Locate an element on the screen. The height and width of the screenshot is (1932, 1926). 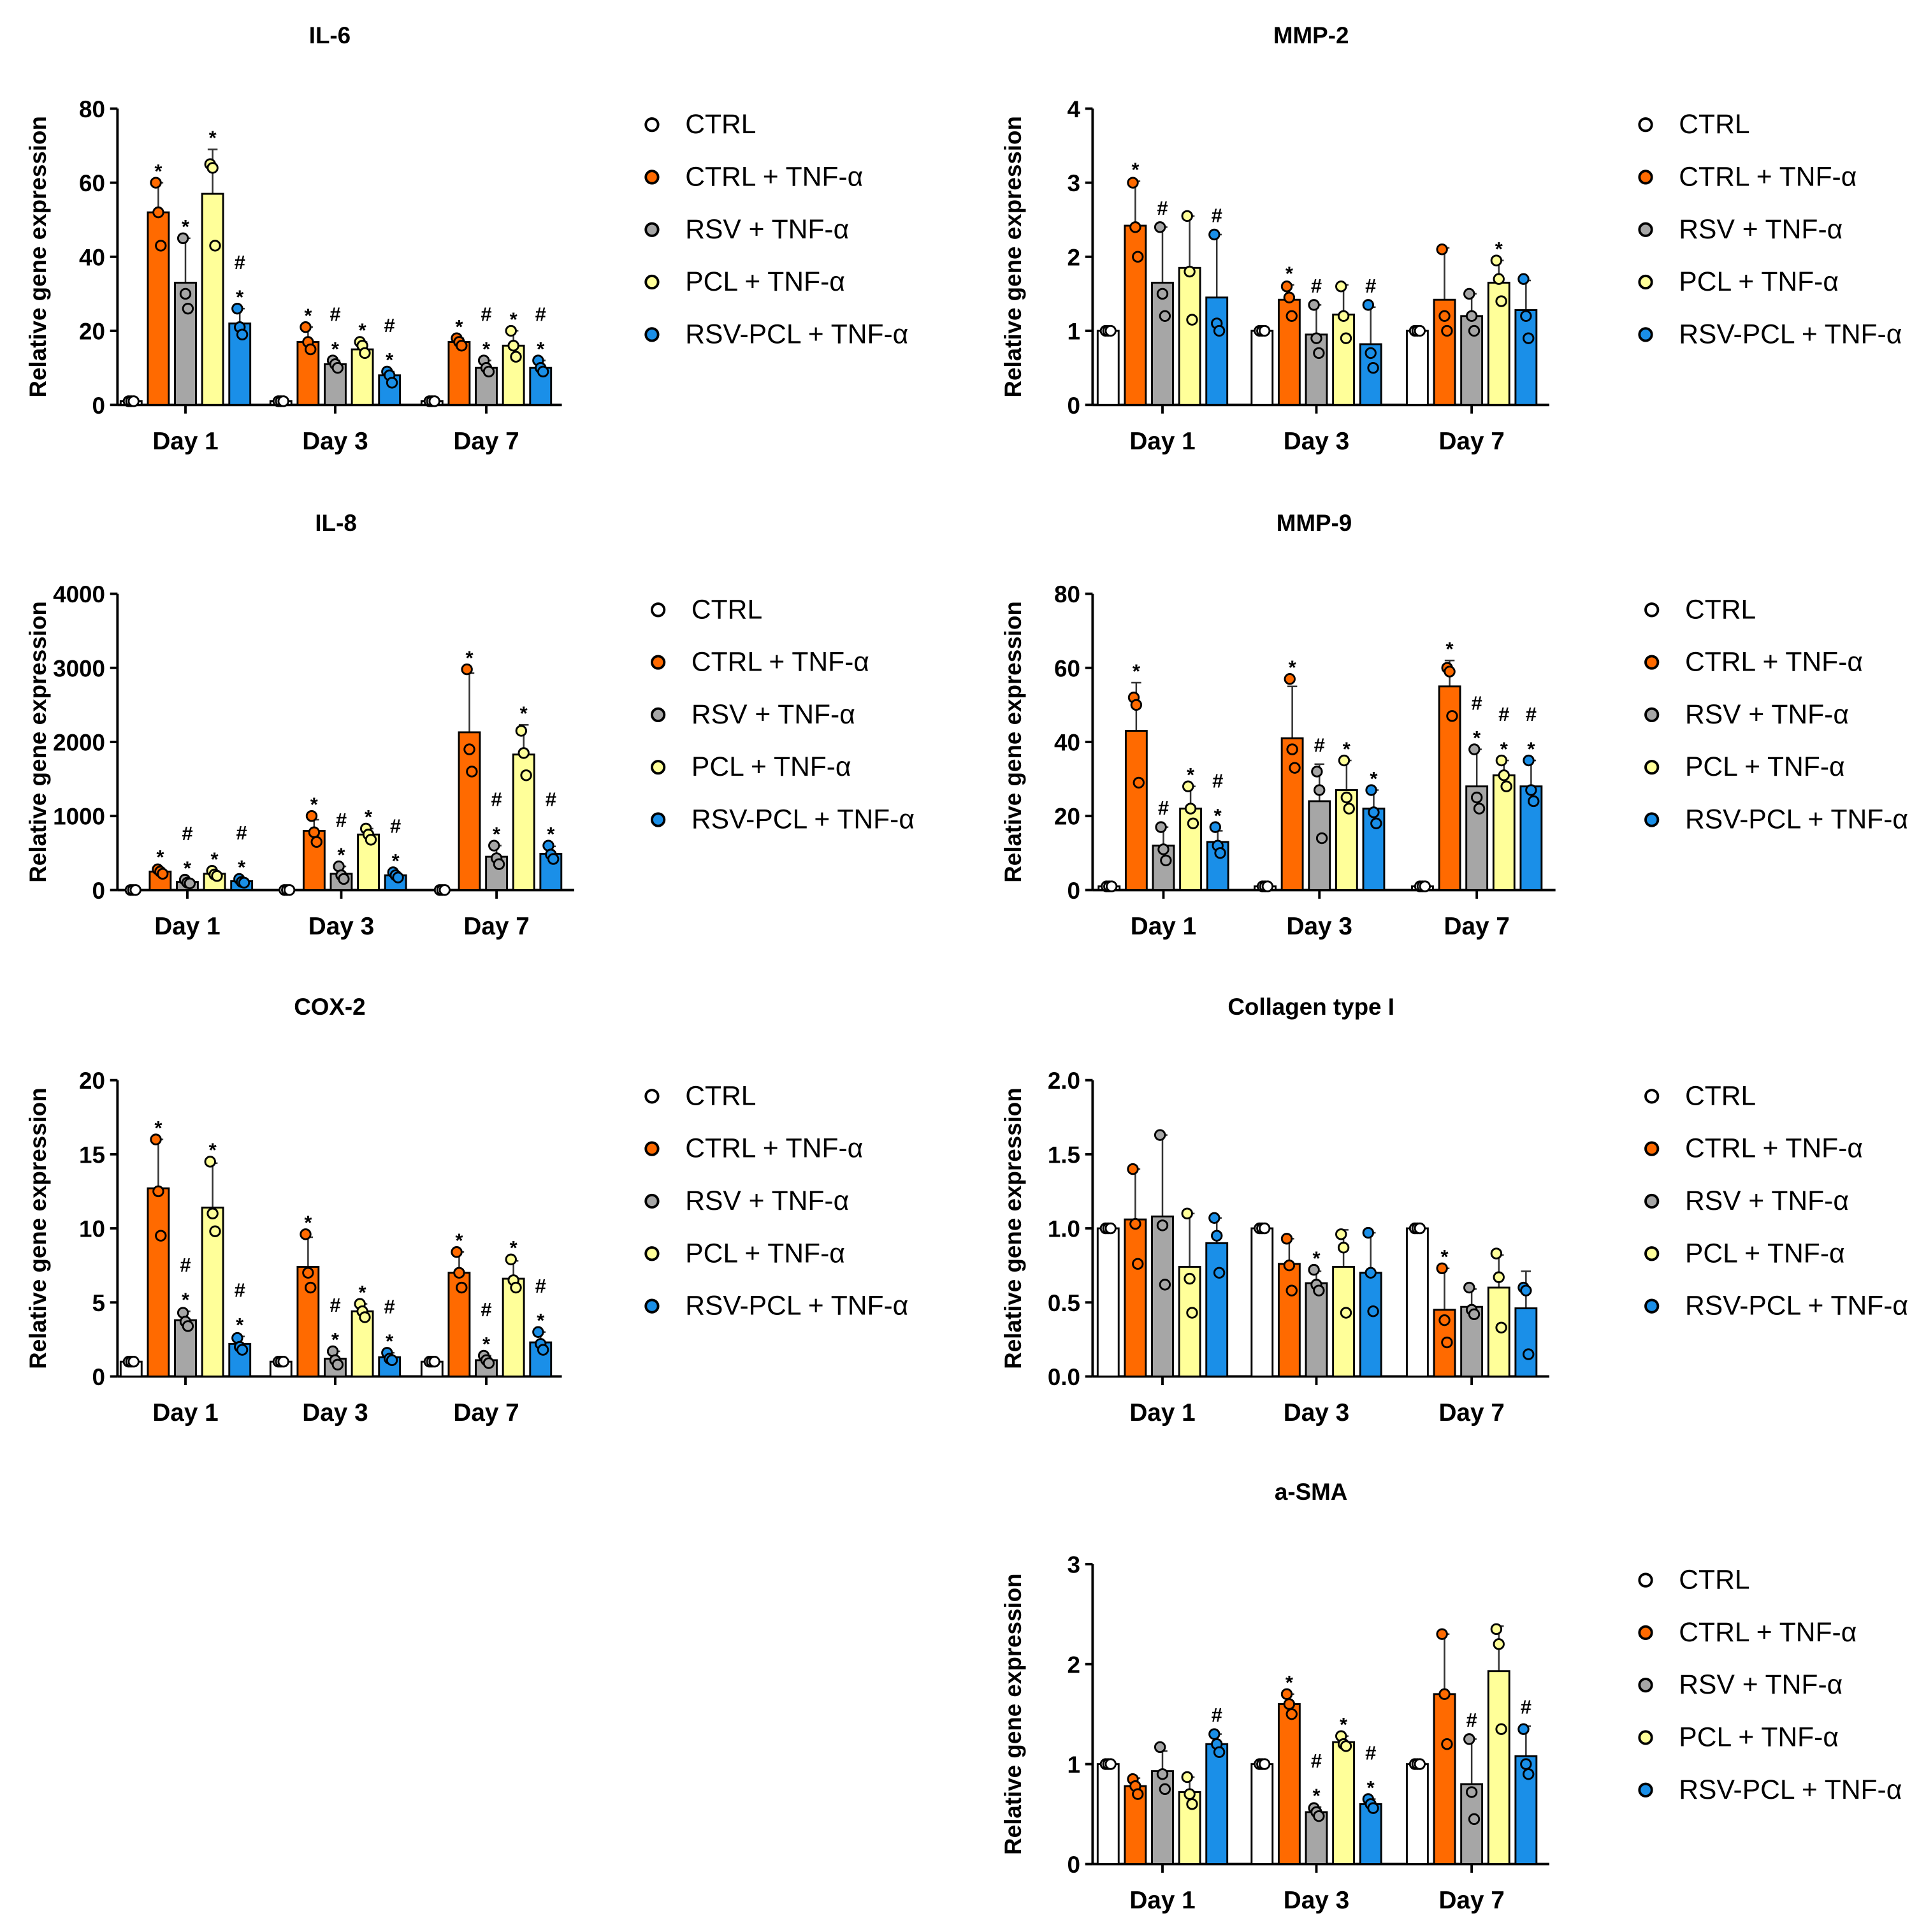
y-tick-label: 0.5 is located at coordinates (1064, 1303).